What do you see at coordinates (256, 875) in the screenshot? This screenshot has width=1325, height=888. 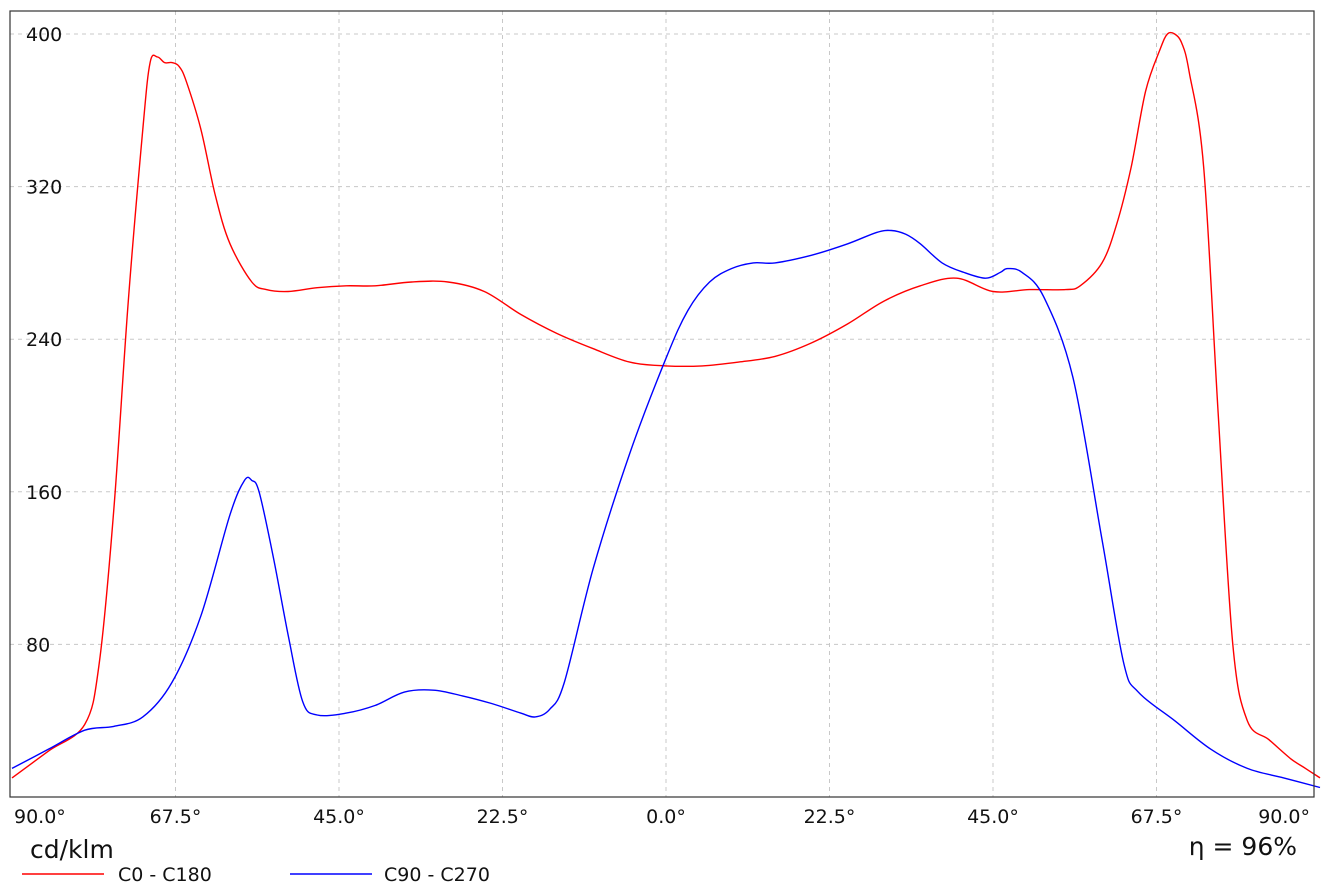 I see `legend: C0 - C180 C90 - C270` at bounding box center [256, 875].